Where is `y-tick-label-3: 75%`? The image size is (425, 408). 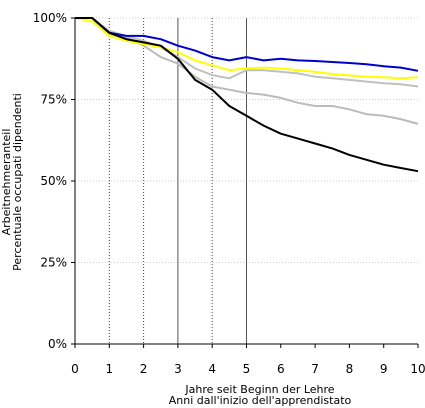 y-tick-label-3: 75% is located at coordinates (53, 100).